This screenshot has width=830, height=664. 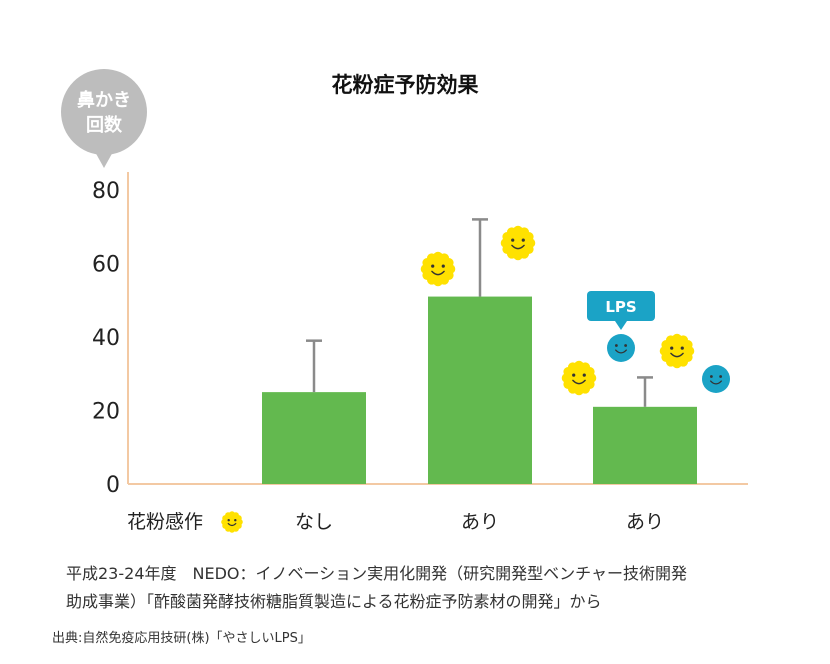 I want to click on y-tick-label: 60, so click(x=106, y=265).